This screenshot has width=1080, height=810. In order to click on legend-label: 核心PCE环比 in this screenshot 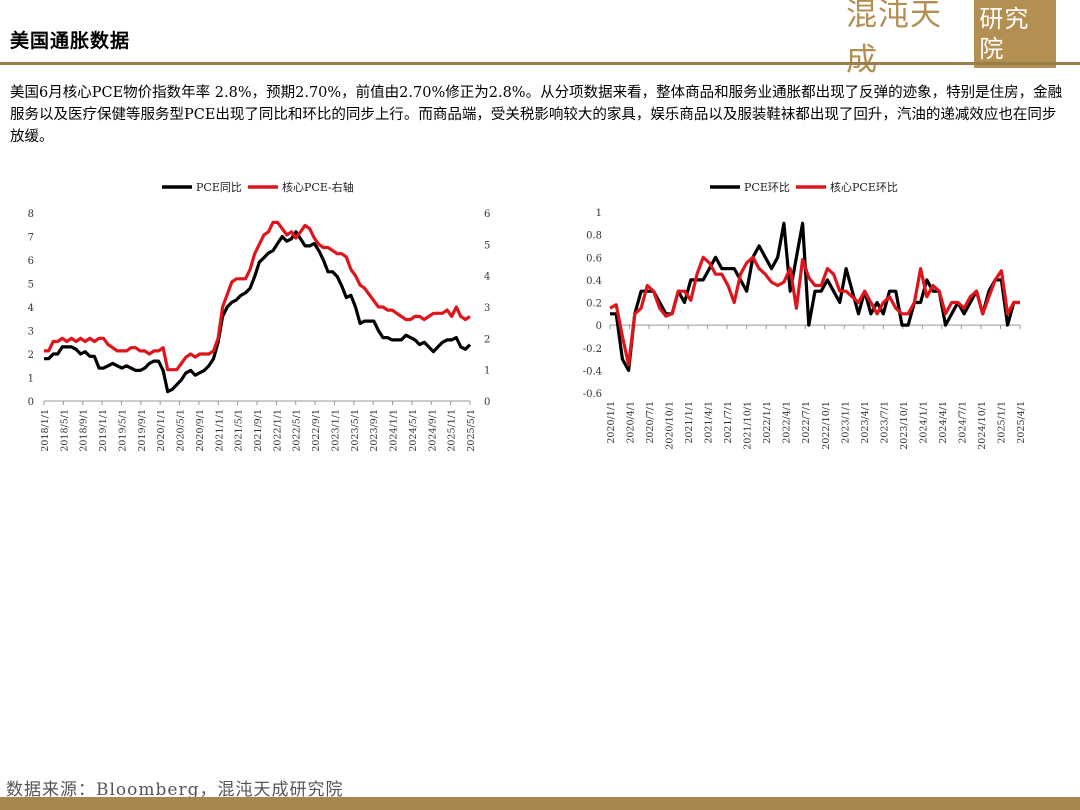, I will do `click(864, 187)`.